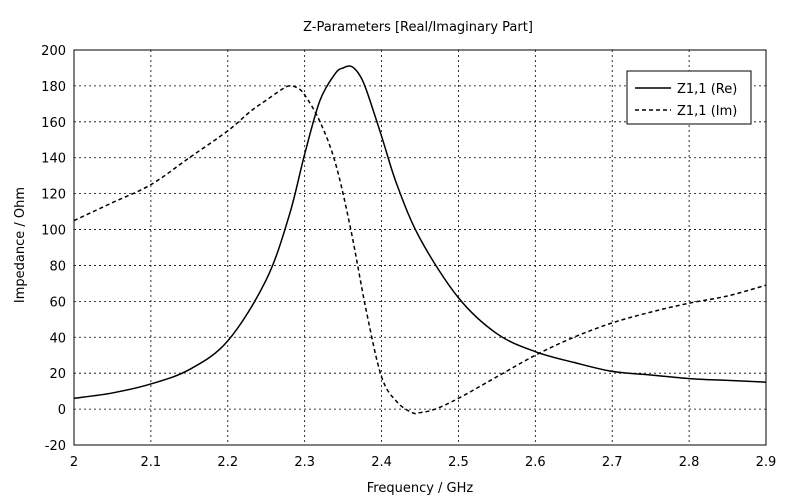 The height and width of the screenshot is (500, 800). What do you see at coordinates (53, 87) in the screenshot?
I see `y-tick-label: 180` at bounding box center [53, 87].